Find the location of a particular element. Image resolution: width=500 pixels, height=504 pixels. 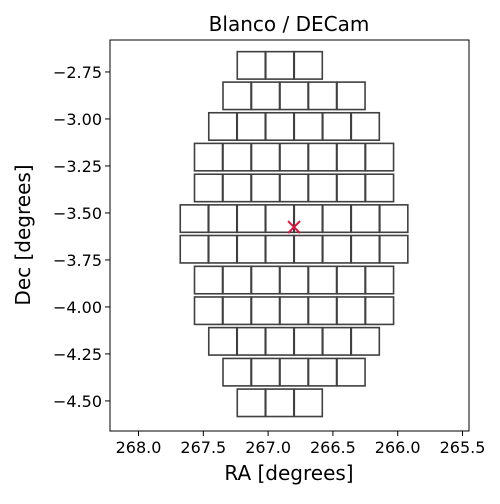

y-axis: −2.75 −3.00 −3.25 −3.50 −3.75 −4.00 −4.25 −4.50 is located at coordinates (81, 237).